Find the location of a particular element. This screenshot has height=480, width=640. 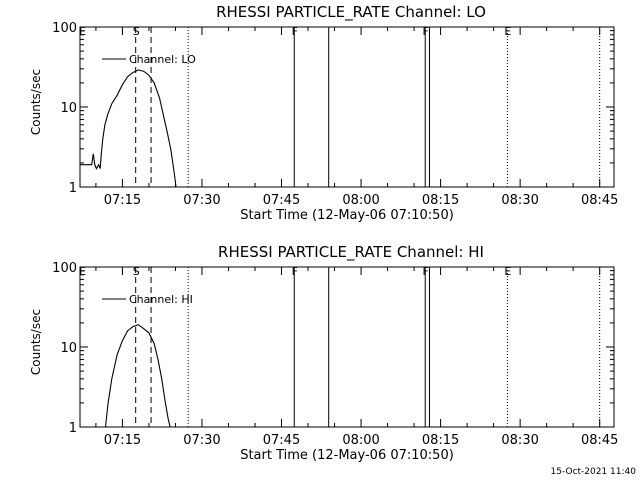

footer-timestamp: 15-Oct-2021 11:40 is located at coordinates (594, 472).